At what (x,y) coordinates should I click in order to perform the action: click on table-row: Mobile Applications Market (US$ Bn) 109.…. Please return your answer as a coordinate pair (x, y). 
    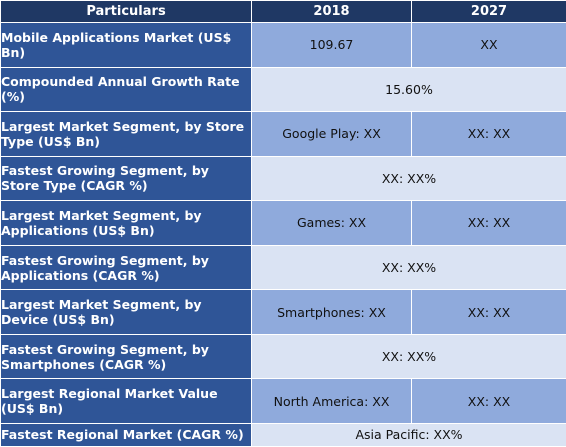
    Looking at the image, I should click on (283, 45).